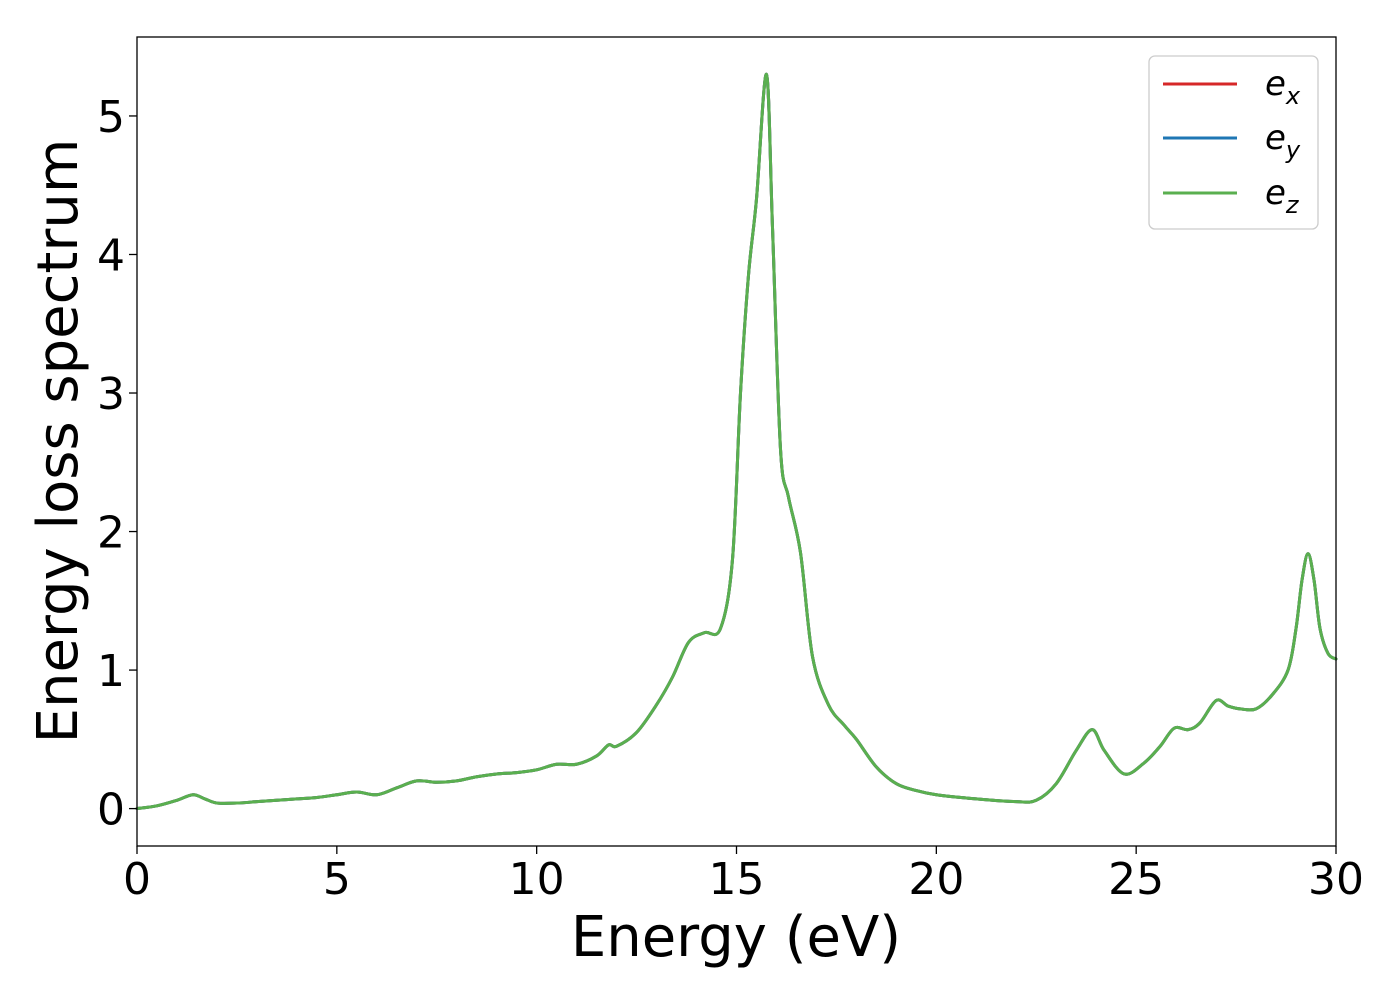 The image size is (1400, 1000). I want to click on legend-label: ey, so click(1283, 141).